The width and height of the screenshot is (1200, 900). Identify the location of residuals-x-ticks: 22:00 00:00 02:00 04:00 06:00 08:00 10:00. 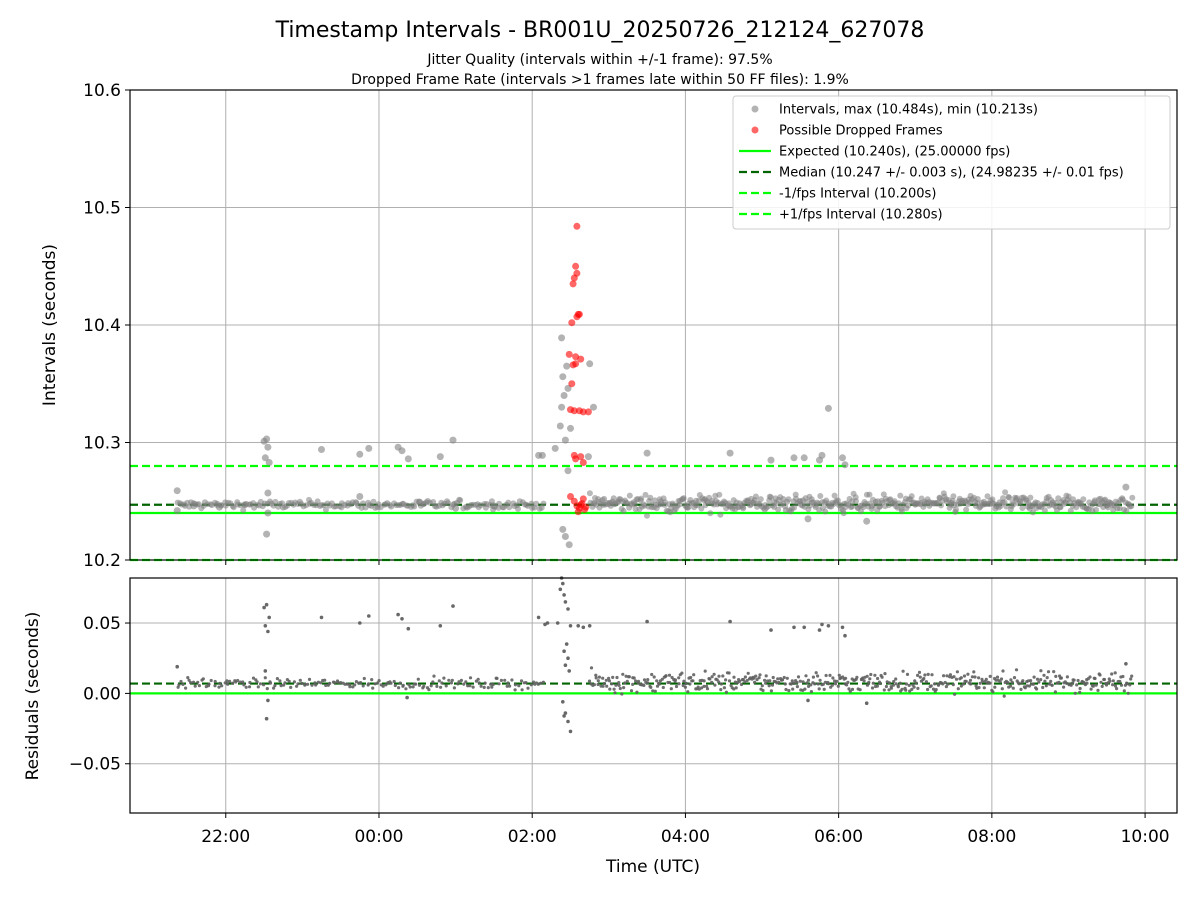
(685, 830).